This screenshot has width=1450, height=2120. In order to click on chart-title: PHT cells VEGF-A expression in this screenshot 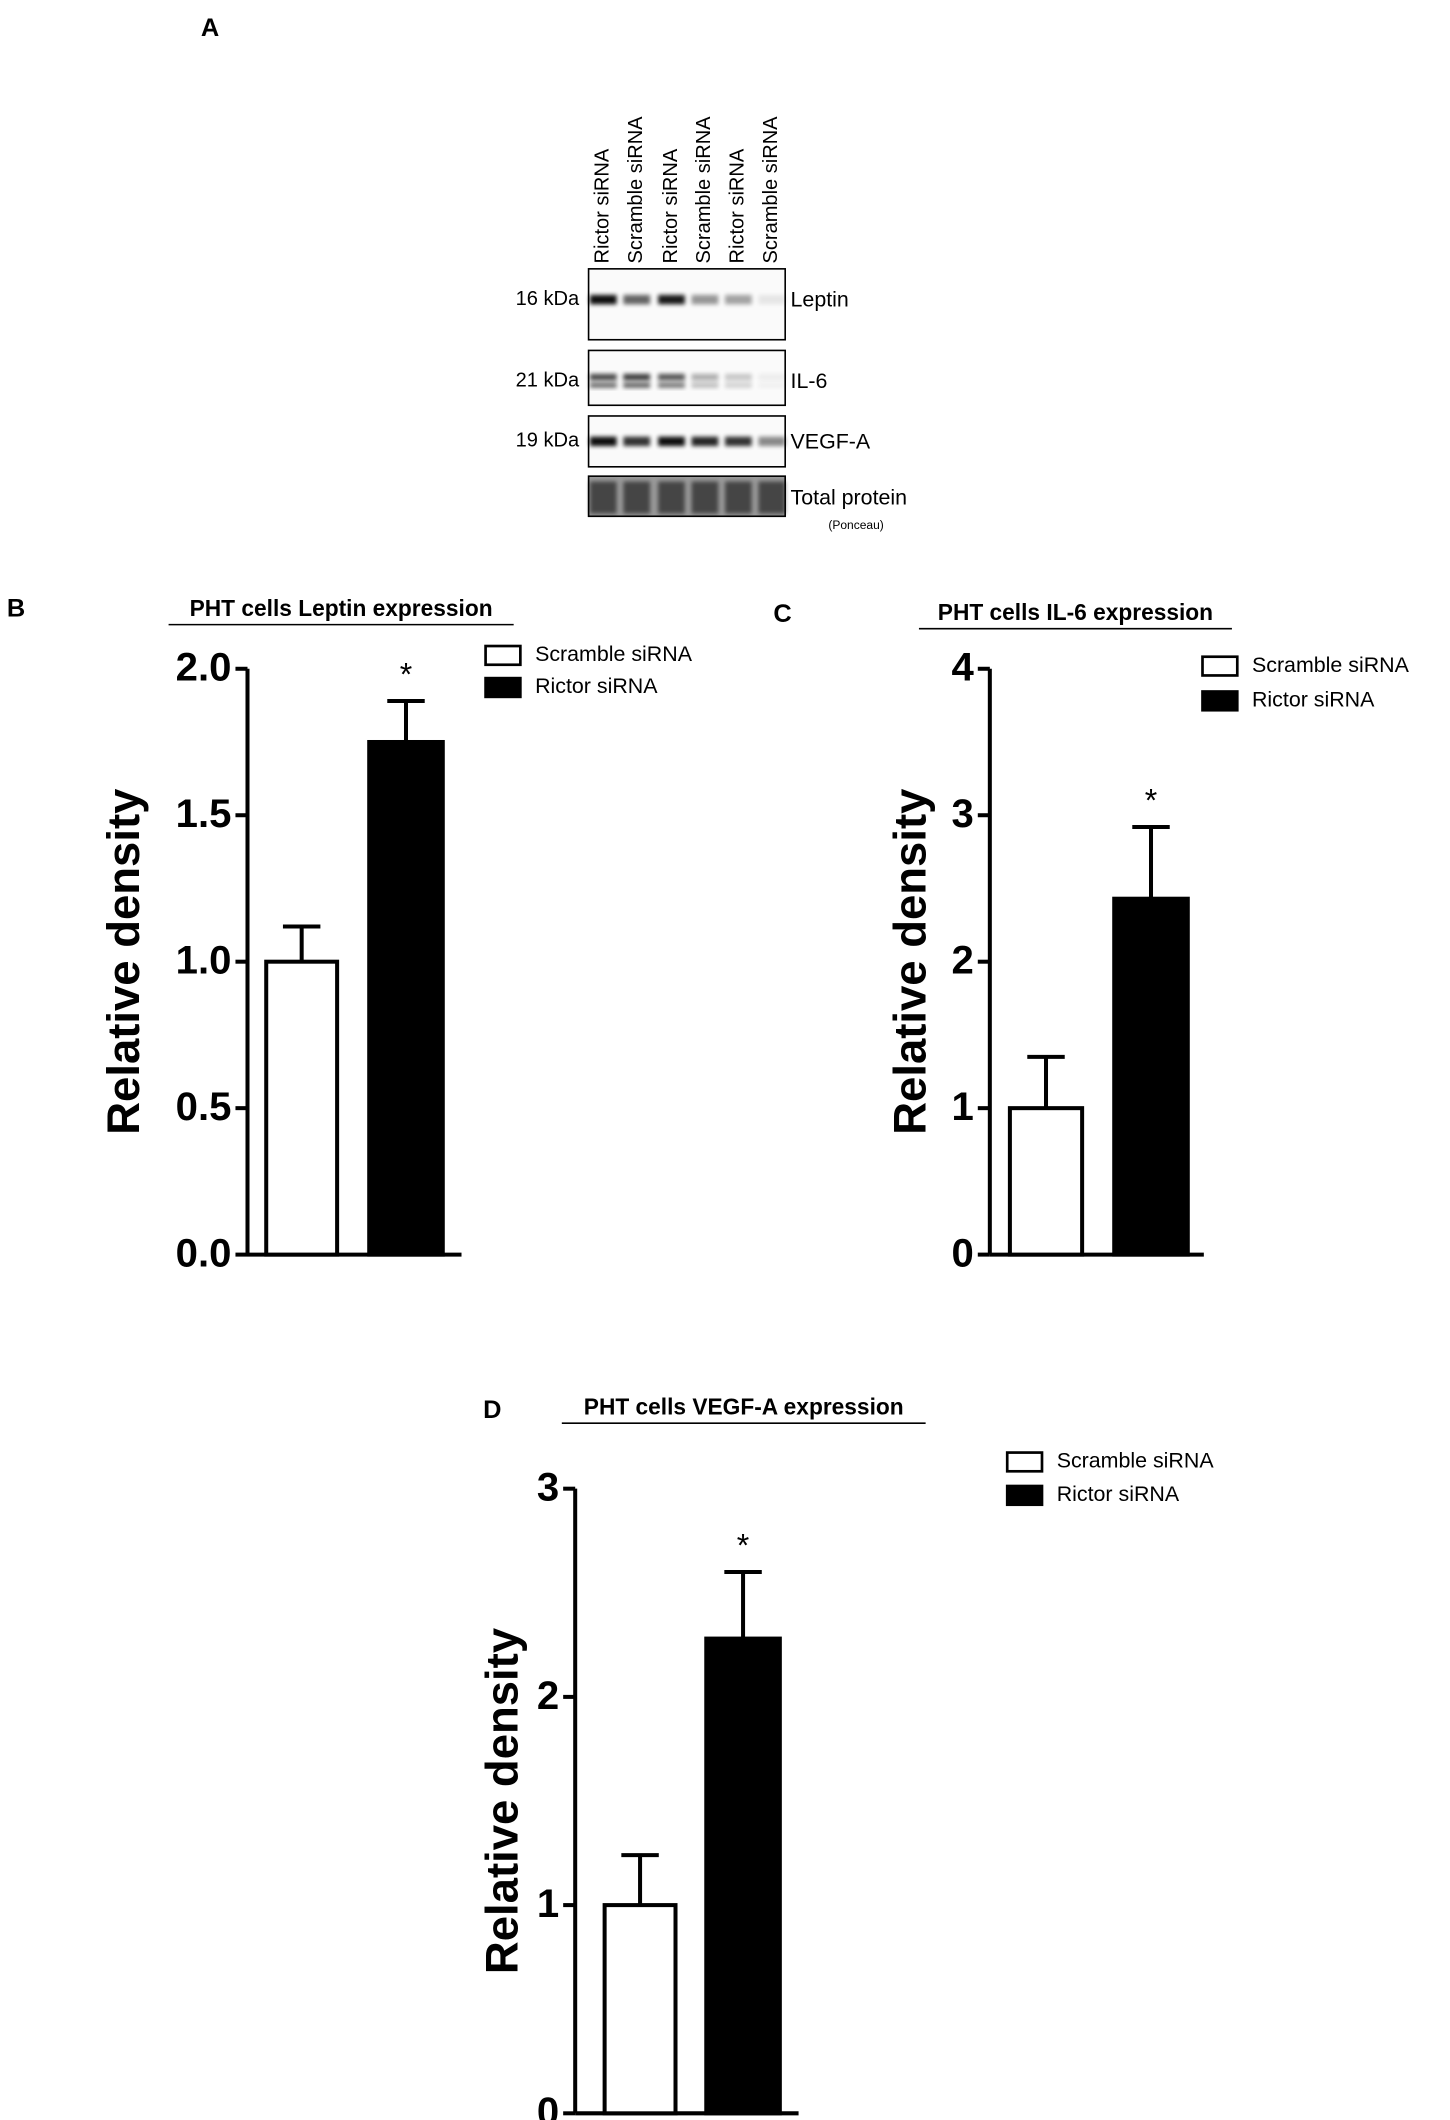, I will do `click(744, 1406)`.